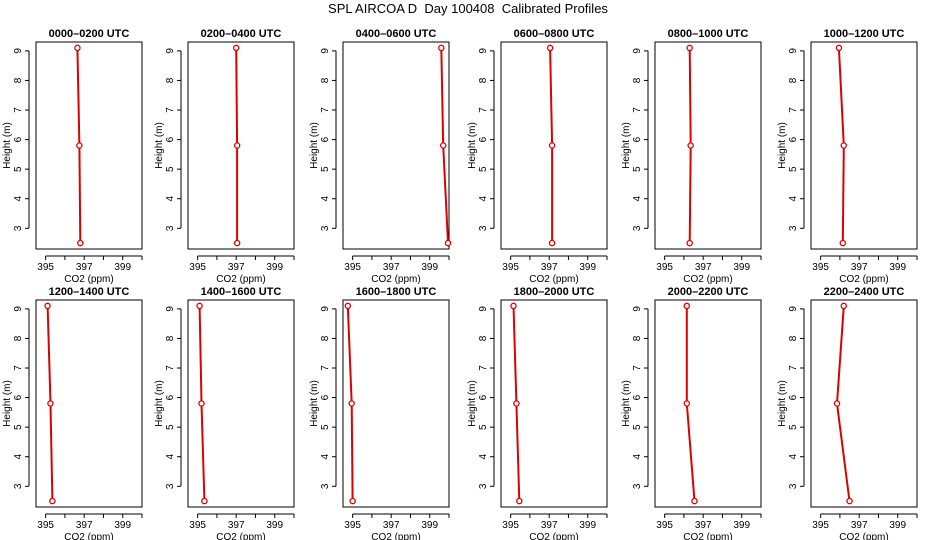 Image resolution: width=936 pixels, height=540 pixels. What do you see at coordinates (554, 34) in the screenshot?
I see `panel-title: 0600–0800 UTC` at bounding box center [554, 34].